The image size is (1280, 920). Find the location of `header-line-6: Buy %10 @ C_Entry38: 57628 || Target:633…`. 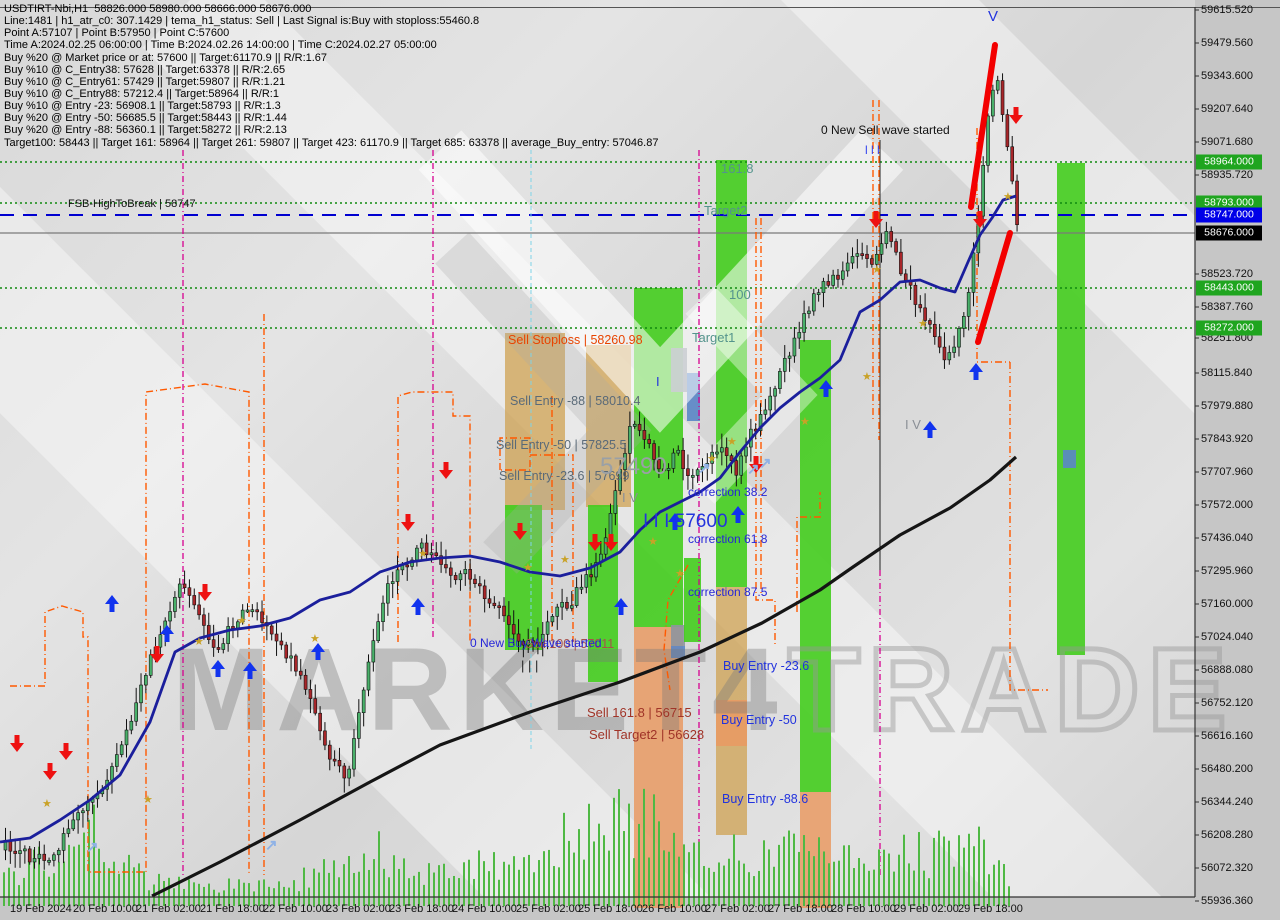

header-line-6: Buy %10 @ C_Entry38: 57628 || Target:633… is located at coordinates (145, 69).